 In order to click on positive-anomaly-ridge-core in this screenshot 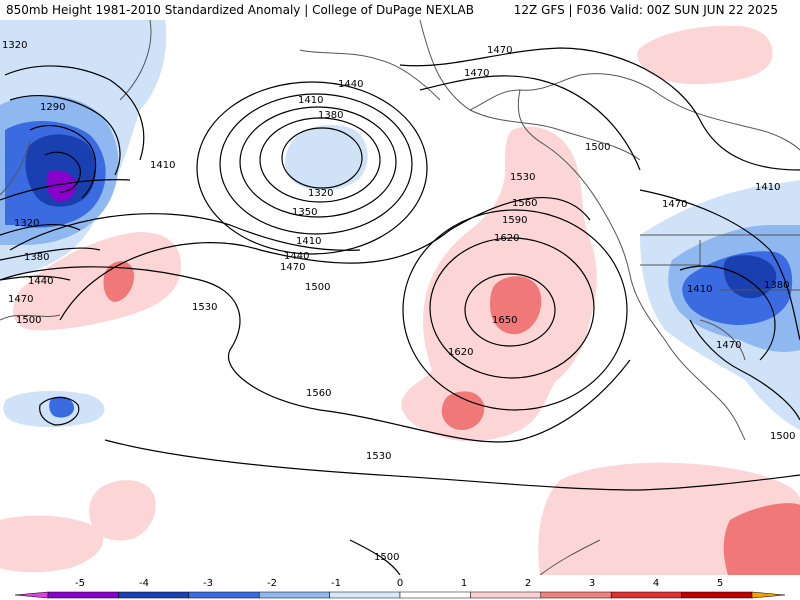, I will do `click(516, 305)`.